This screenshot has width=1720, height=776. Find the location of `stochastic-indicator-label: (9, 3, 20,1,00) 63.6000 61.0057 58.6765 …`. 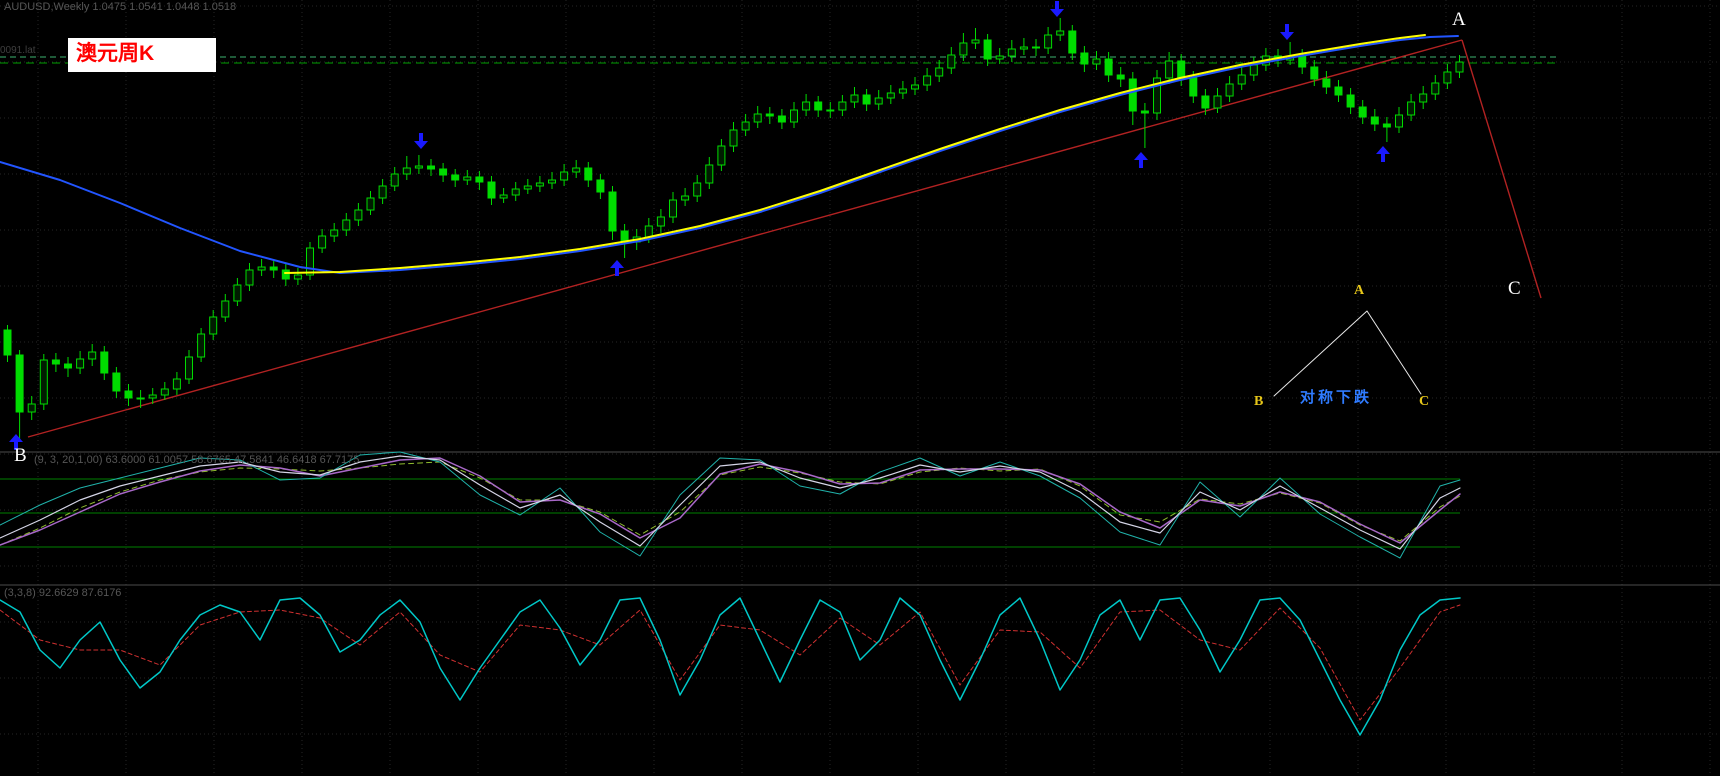

stochastic-indicator-label: (9, 3, 20,1,00) 63.6000 61.0057 58.6765 … is located at coordinates (197, 460).